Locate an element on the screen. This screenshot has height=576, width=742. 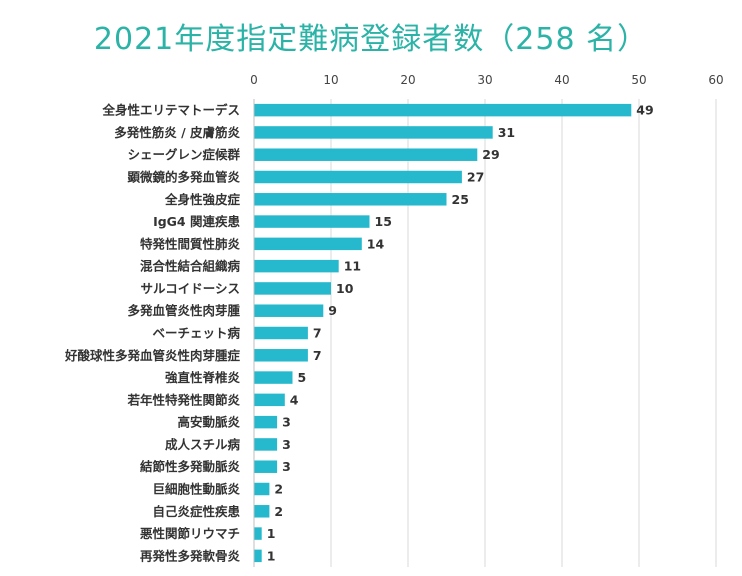
category-label: 好酸球性多発血管炎性肉芽腫症 is located at coordinates (152, 355).